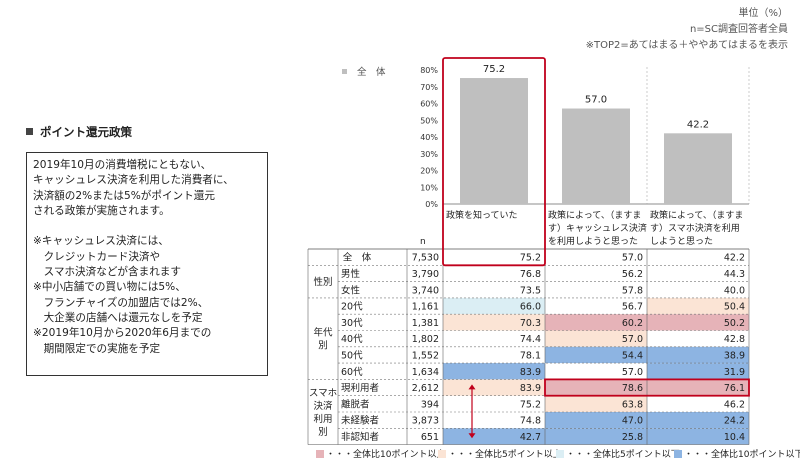 This screenshot has width=800, height=466. I want to click on row-n: 394, so click(430, 404).